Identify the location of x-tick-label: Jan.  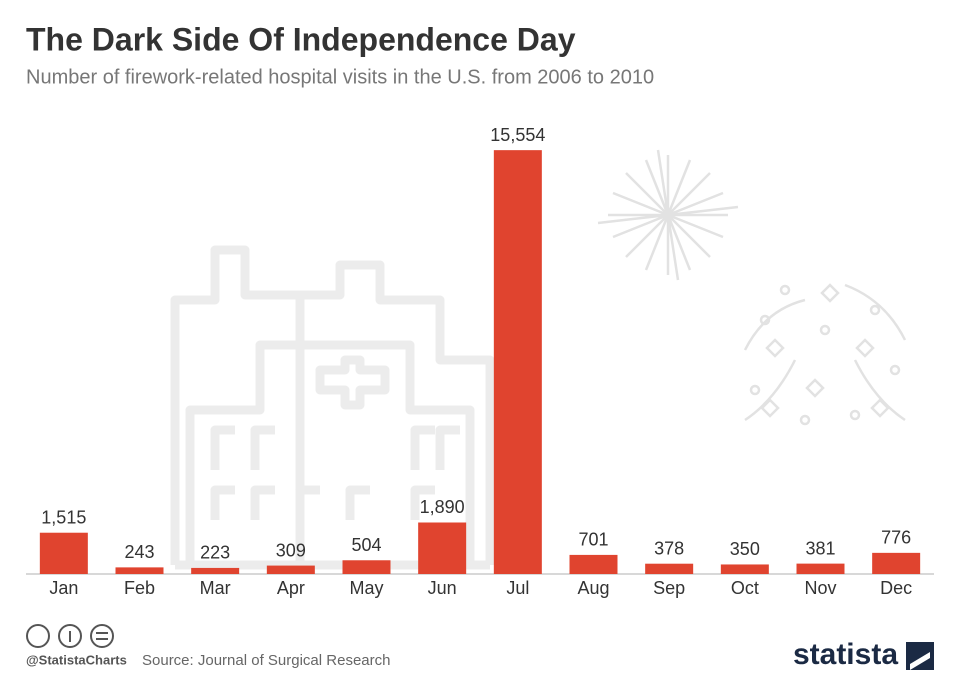
(63, 588).